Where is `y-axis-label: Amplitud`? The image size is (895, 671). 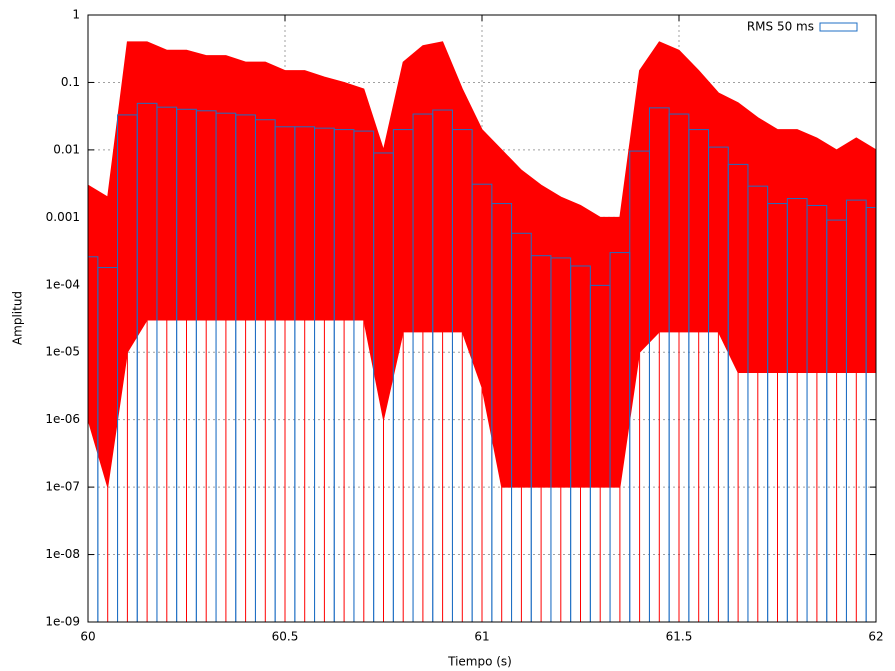 y-axis-label: Amplitud is located at coordinates (18, 318).